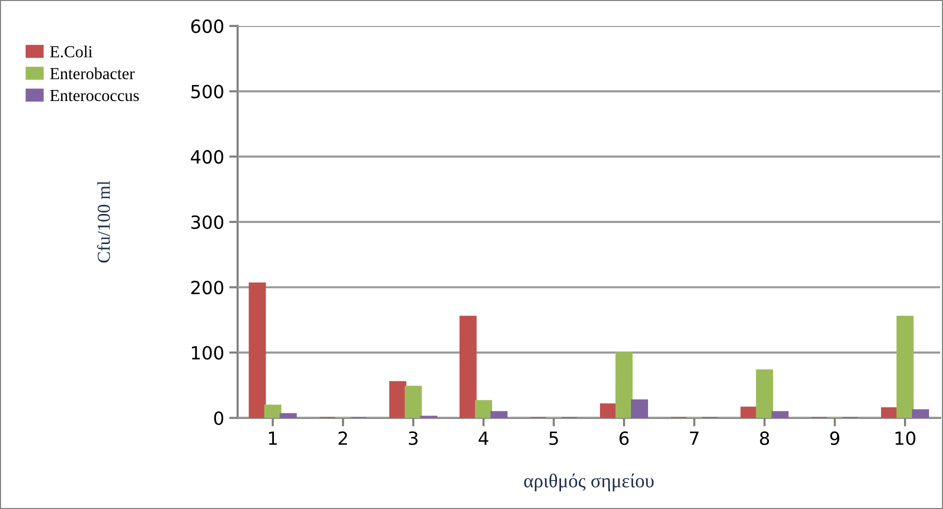 This screenshot has height=509, width=943. I want to click on x-tick-label: 8, so click(765, 438).